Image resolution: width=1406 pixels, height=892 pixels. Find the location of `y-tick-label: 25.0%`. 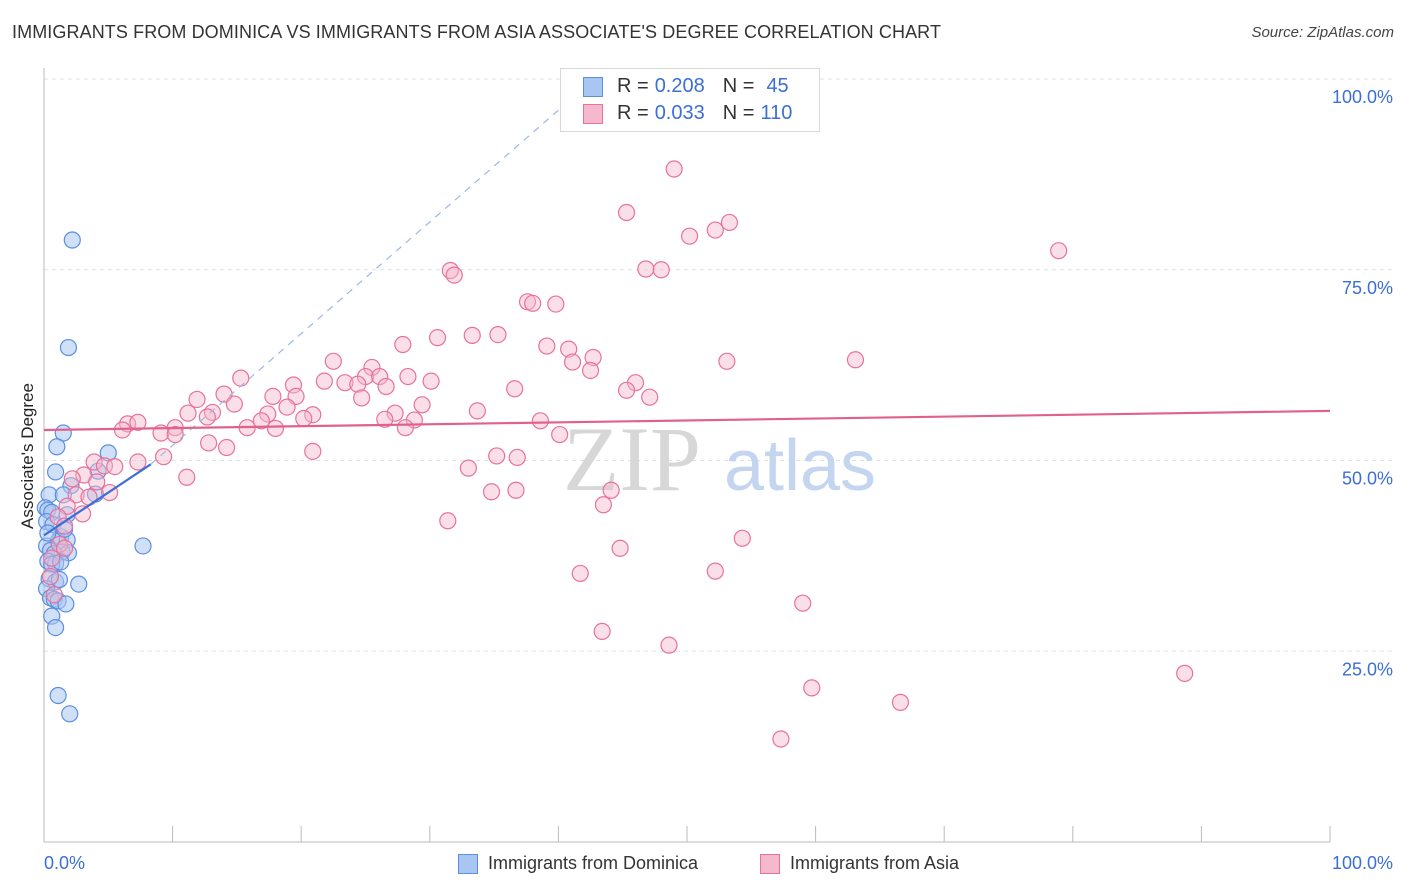

y-tick-label: 25.0% is located at coordinates (1367, 669).